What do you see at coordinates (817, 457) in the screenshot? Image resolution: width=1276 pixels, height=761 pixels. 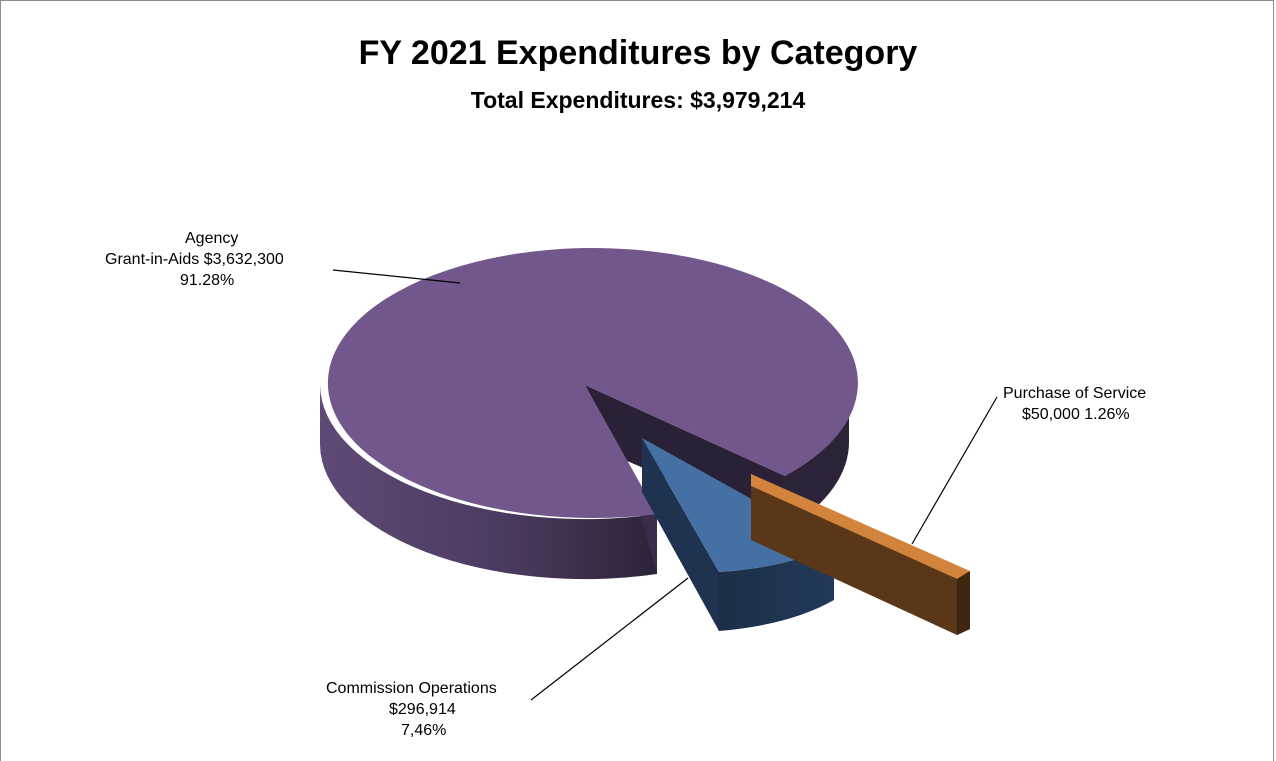 I see `slice-agency-side-right` at bounding box center [817, 457].